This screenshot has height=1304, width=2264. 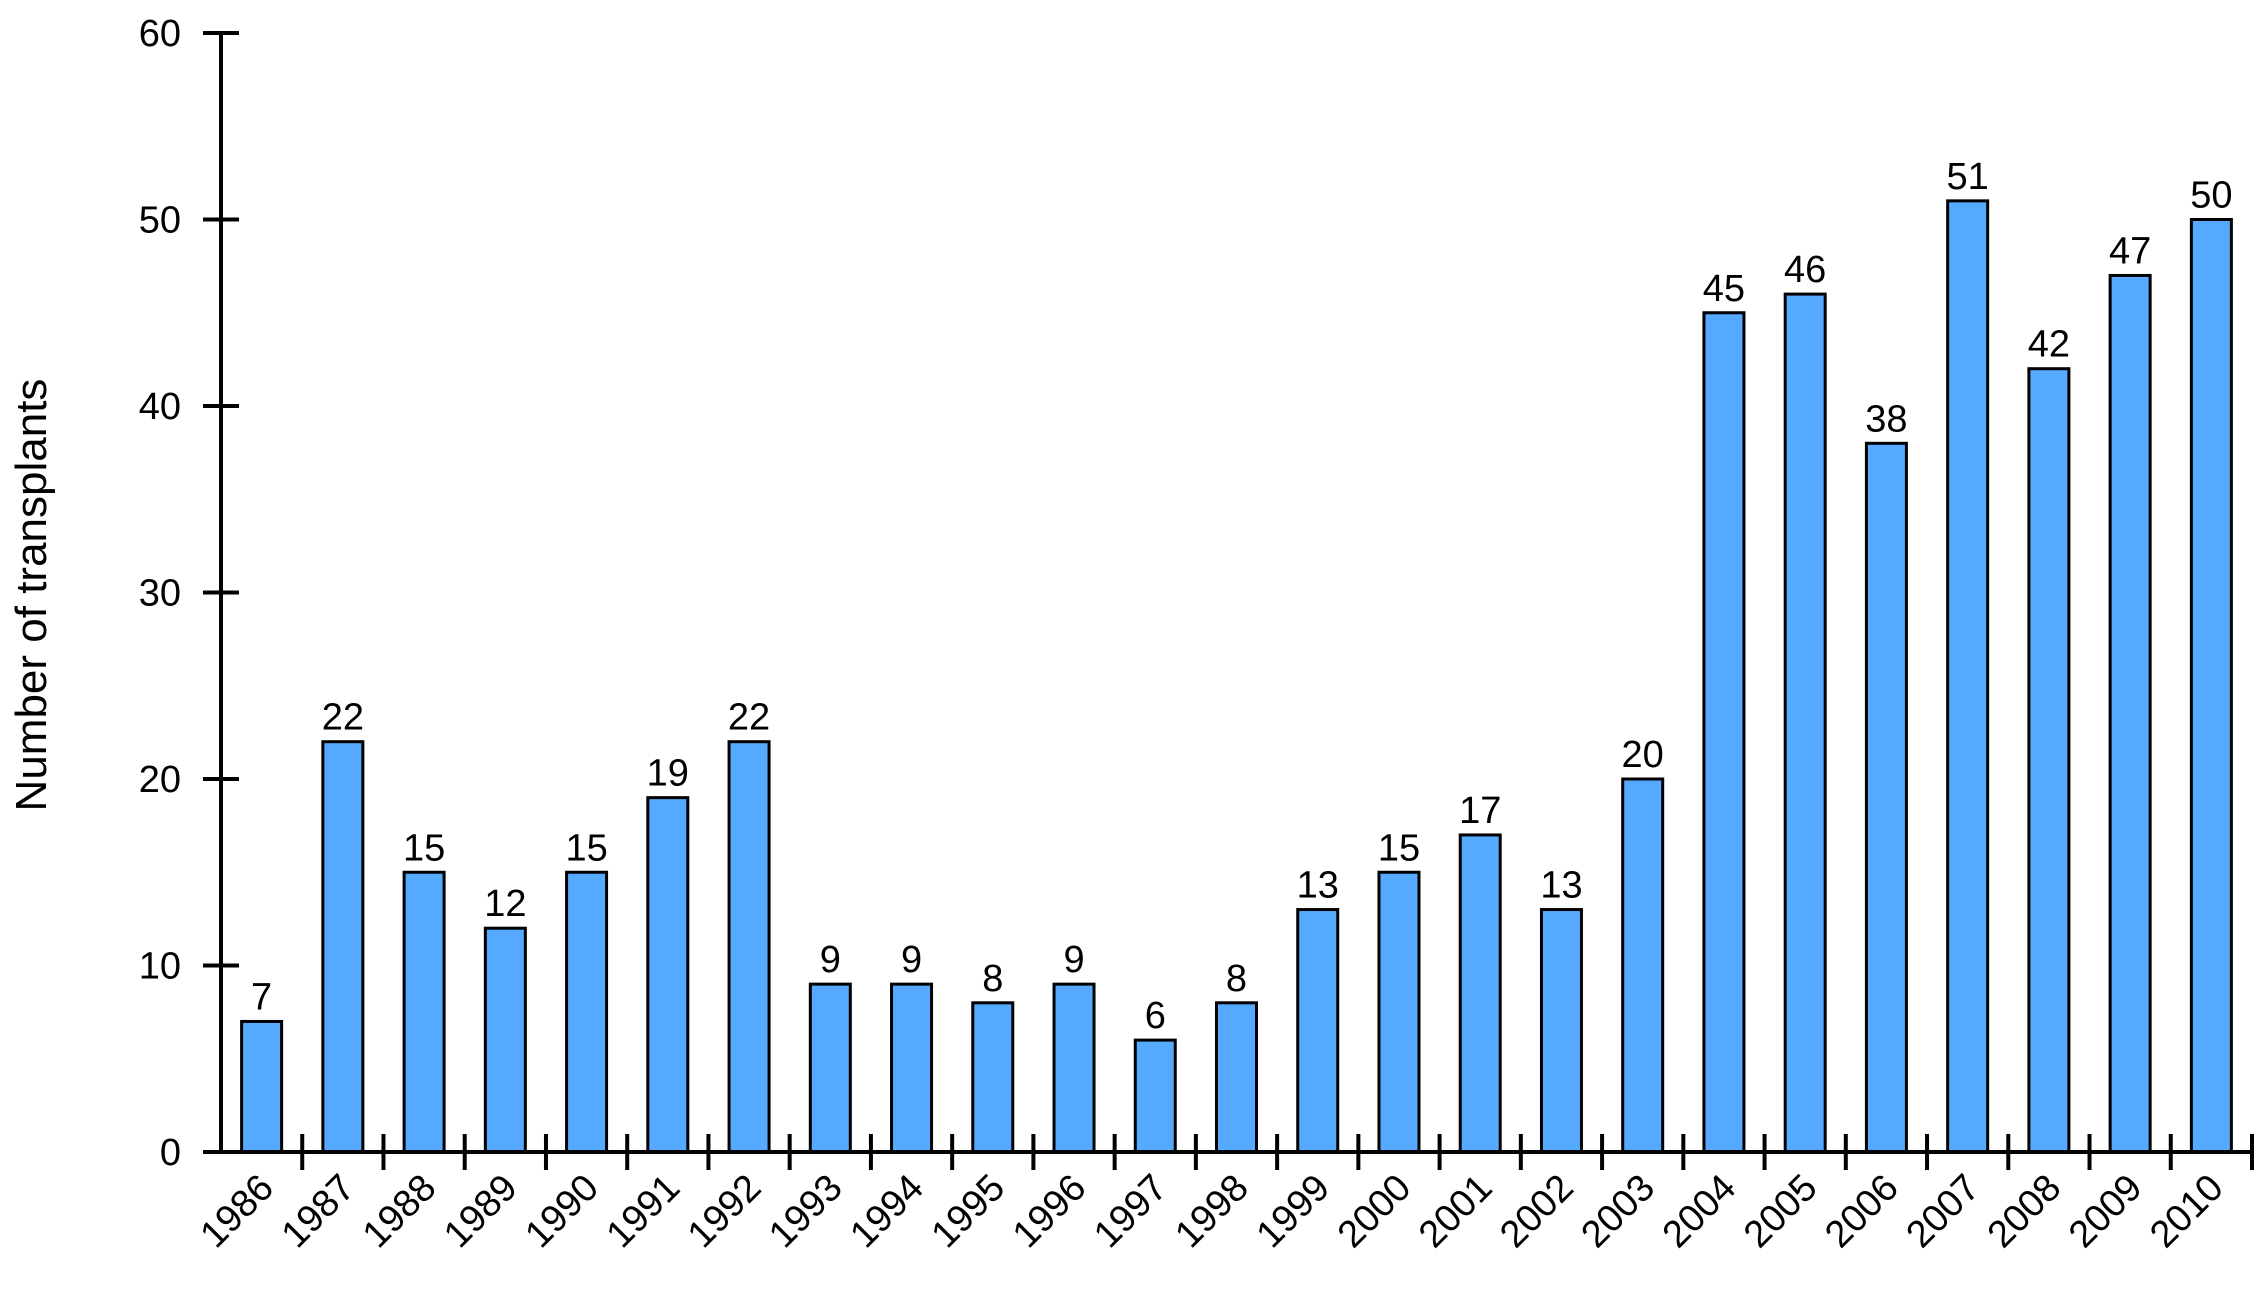 What do you see at coordinates (586, 848) in the screenshot?
I see `data-label-1990: 15` at bounding box center [586, 848].